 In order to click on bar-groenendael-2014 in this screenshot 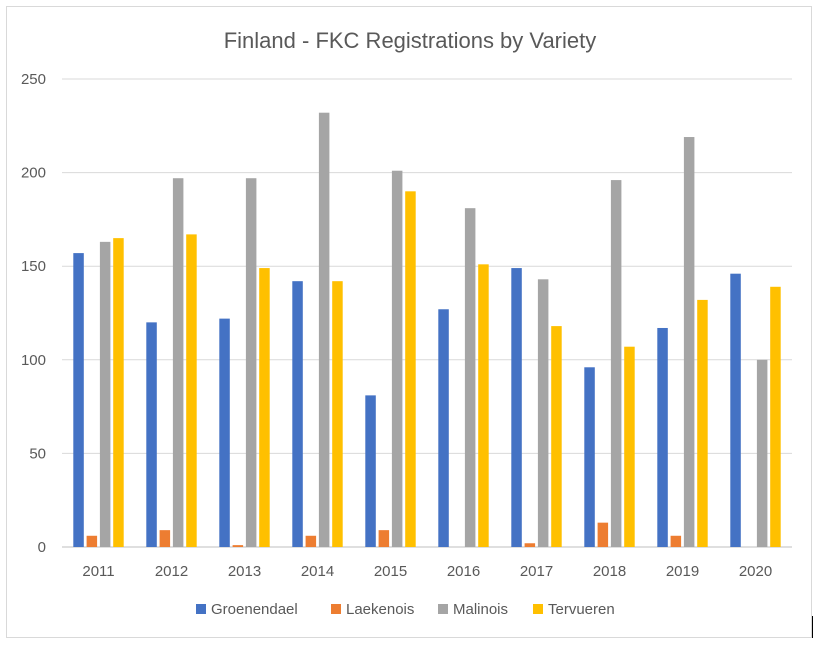, I will do `click(297, 414)`.